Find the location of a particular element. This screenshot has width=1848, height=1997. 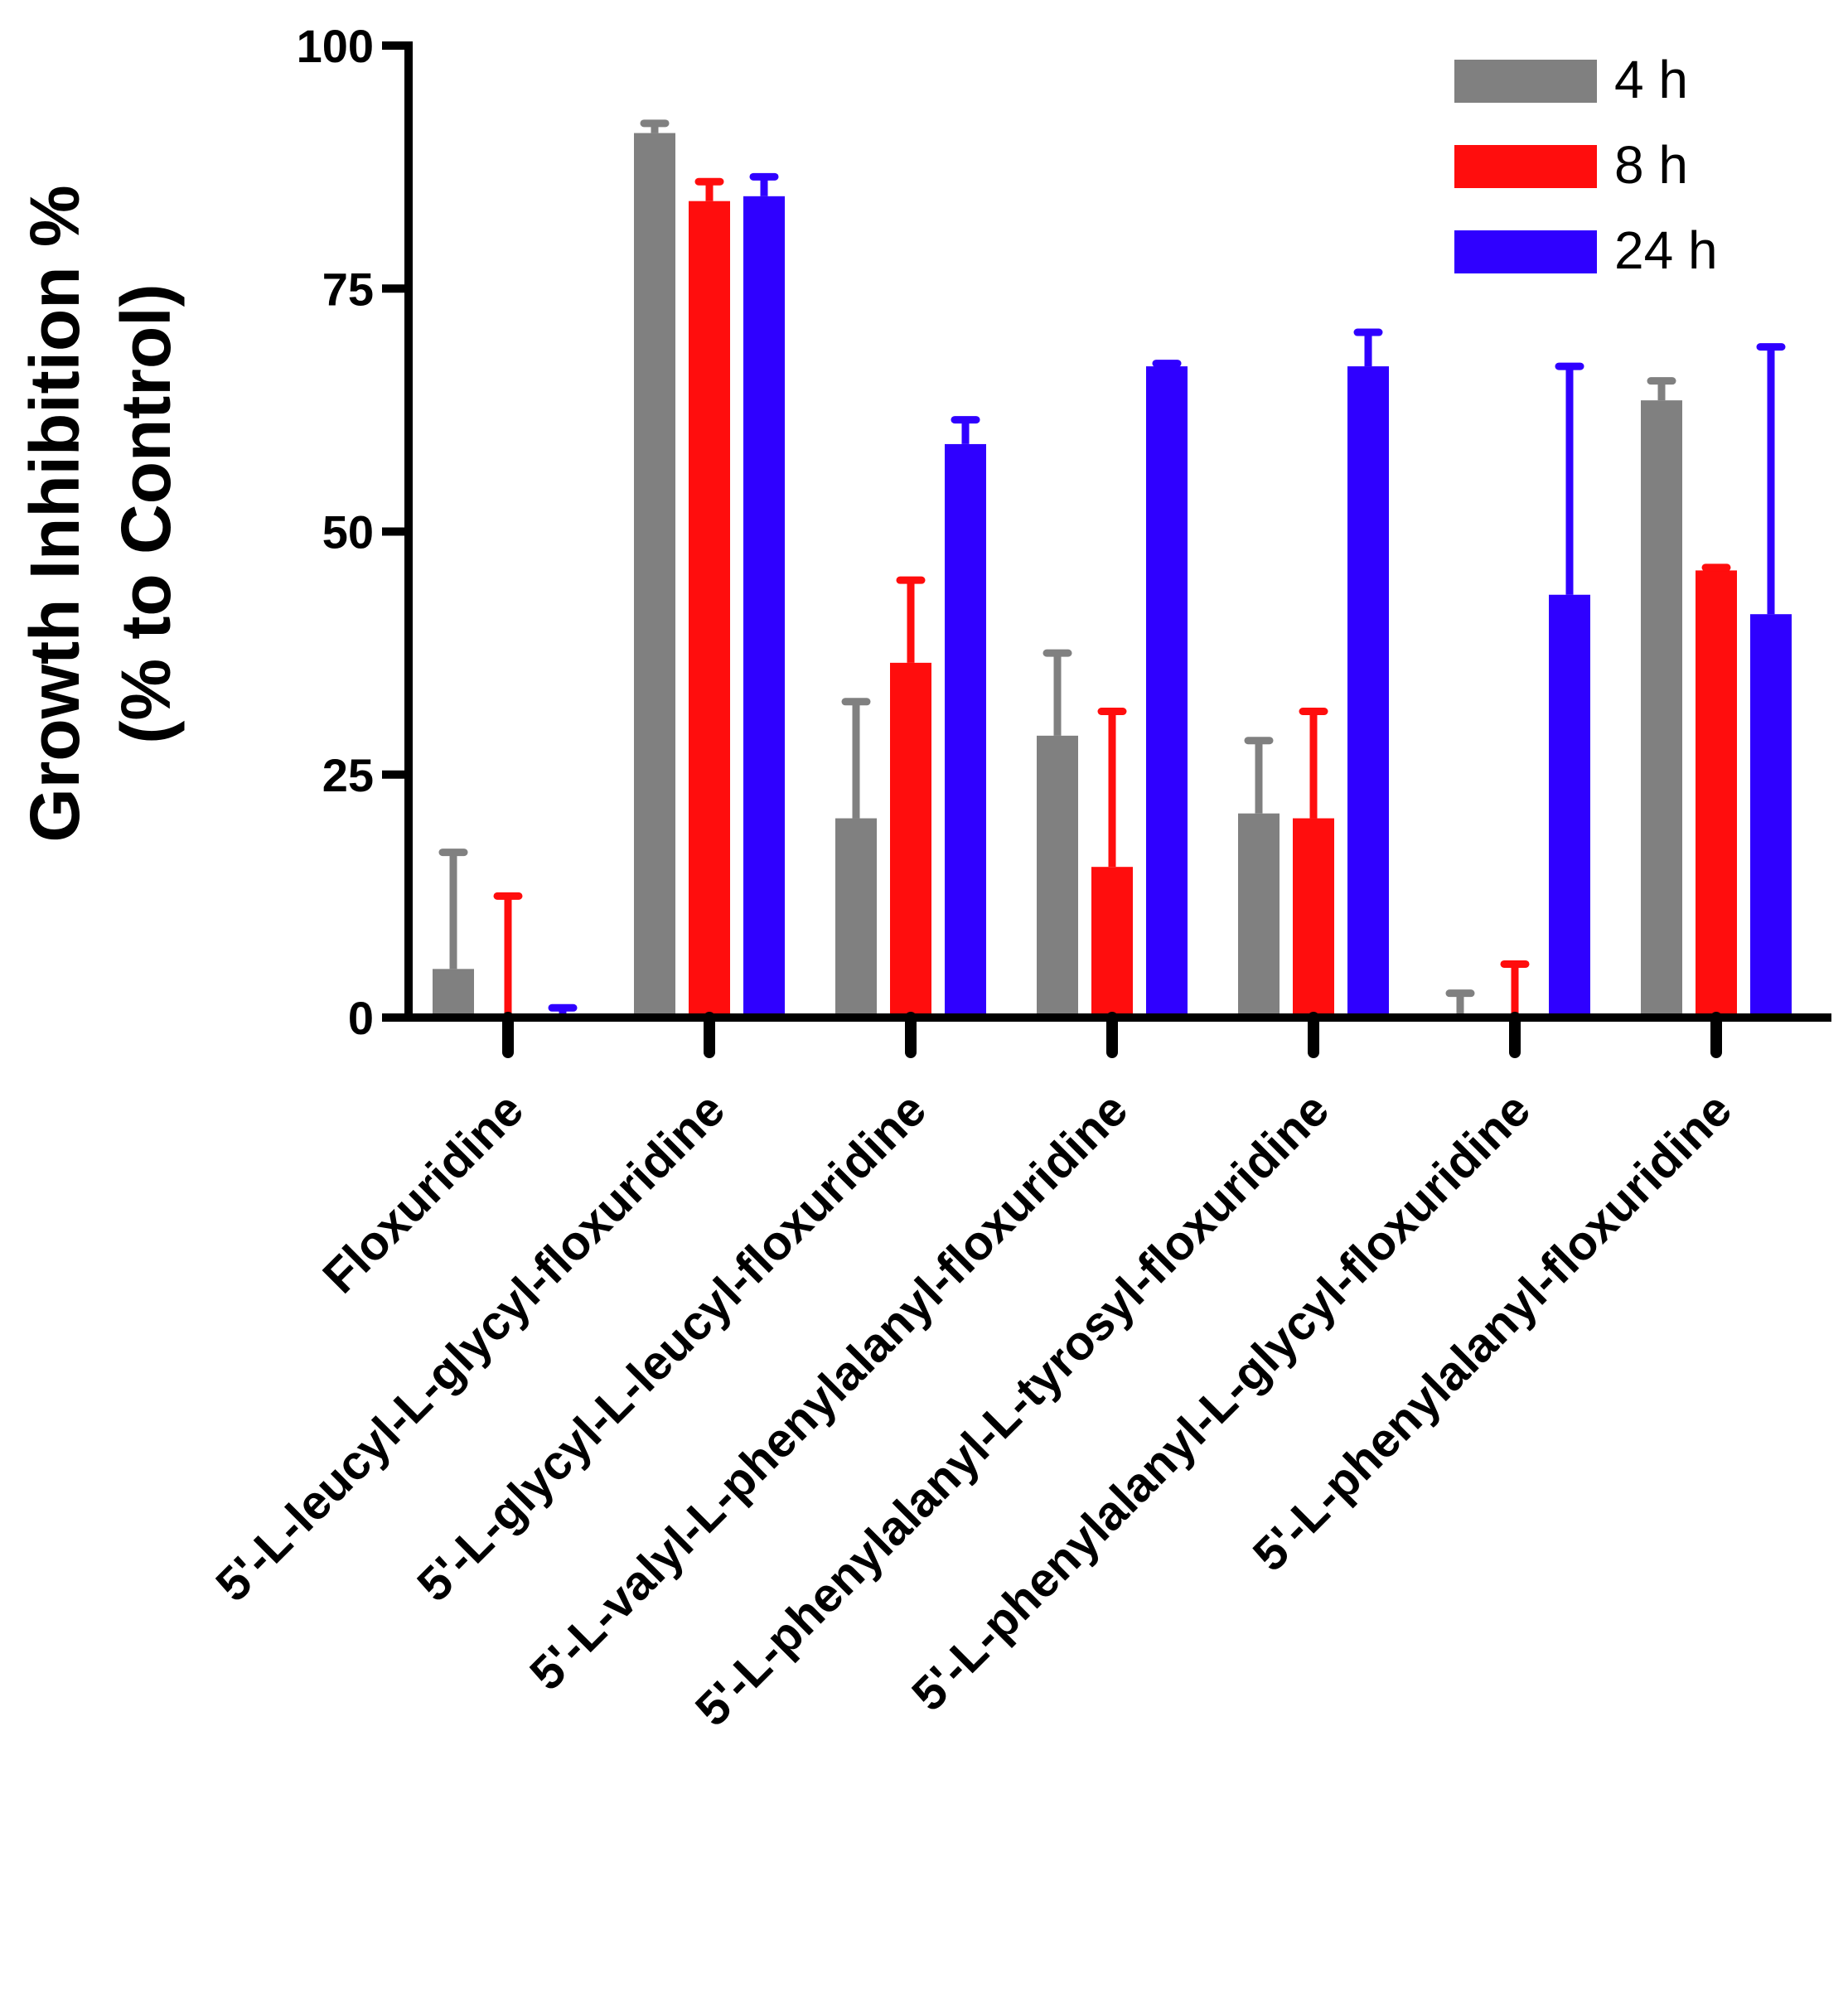

legend-label: 8 h is located at coordinates (1651, 165).